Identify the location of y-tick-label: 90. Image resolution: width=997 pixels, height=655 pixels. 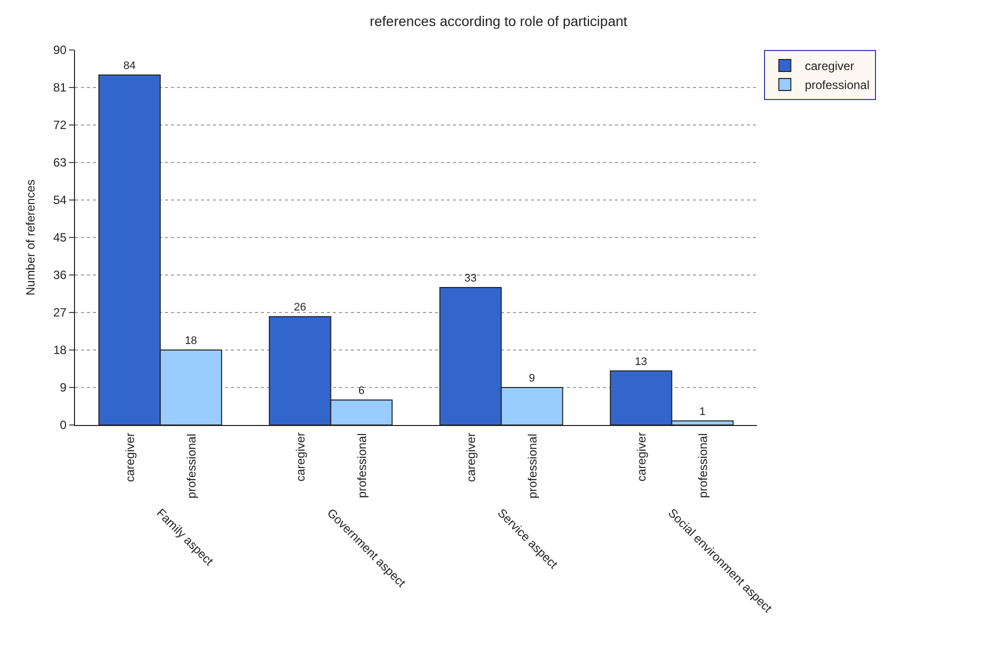
(60, 50).